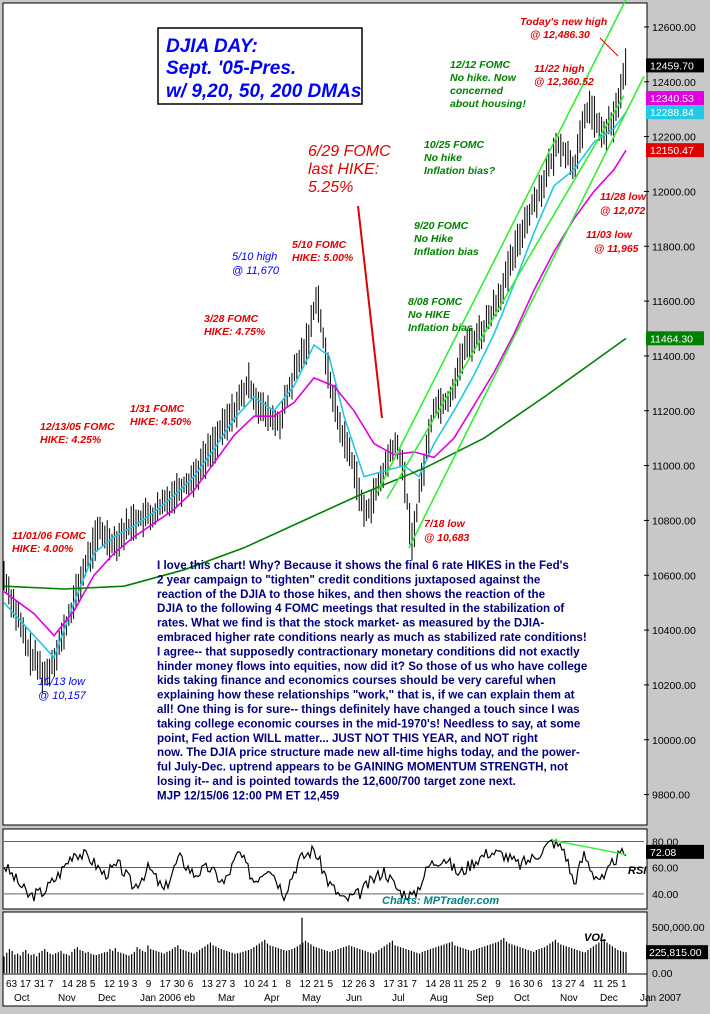 This screenshot has height=1014, width=710. What do you see at coordinates (480, 65) in the screenshot?
I see `ann-1212-fomc-1: 12/12 FOMC` at bounding box center [480, 65].